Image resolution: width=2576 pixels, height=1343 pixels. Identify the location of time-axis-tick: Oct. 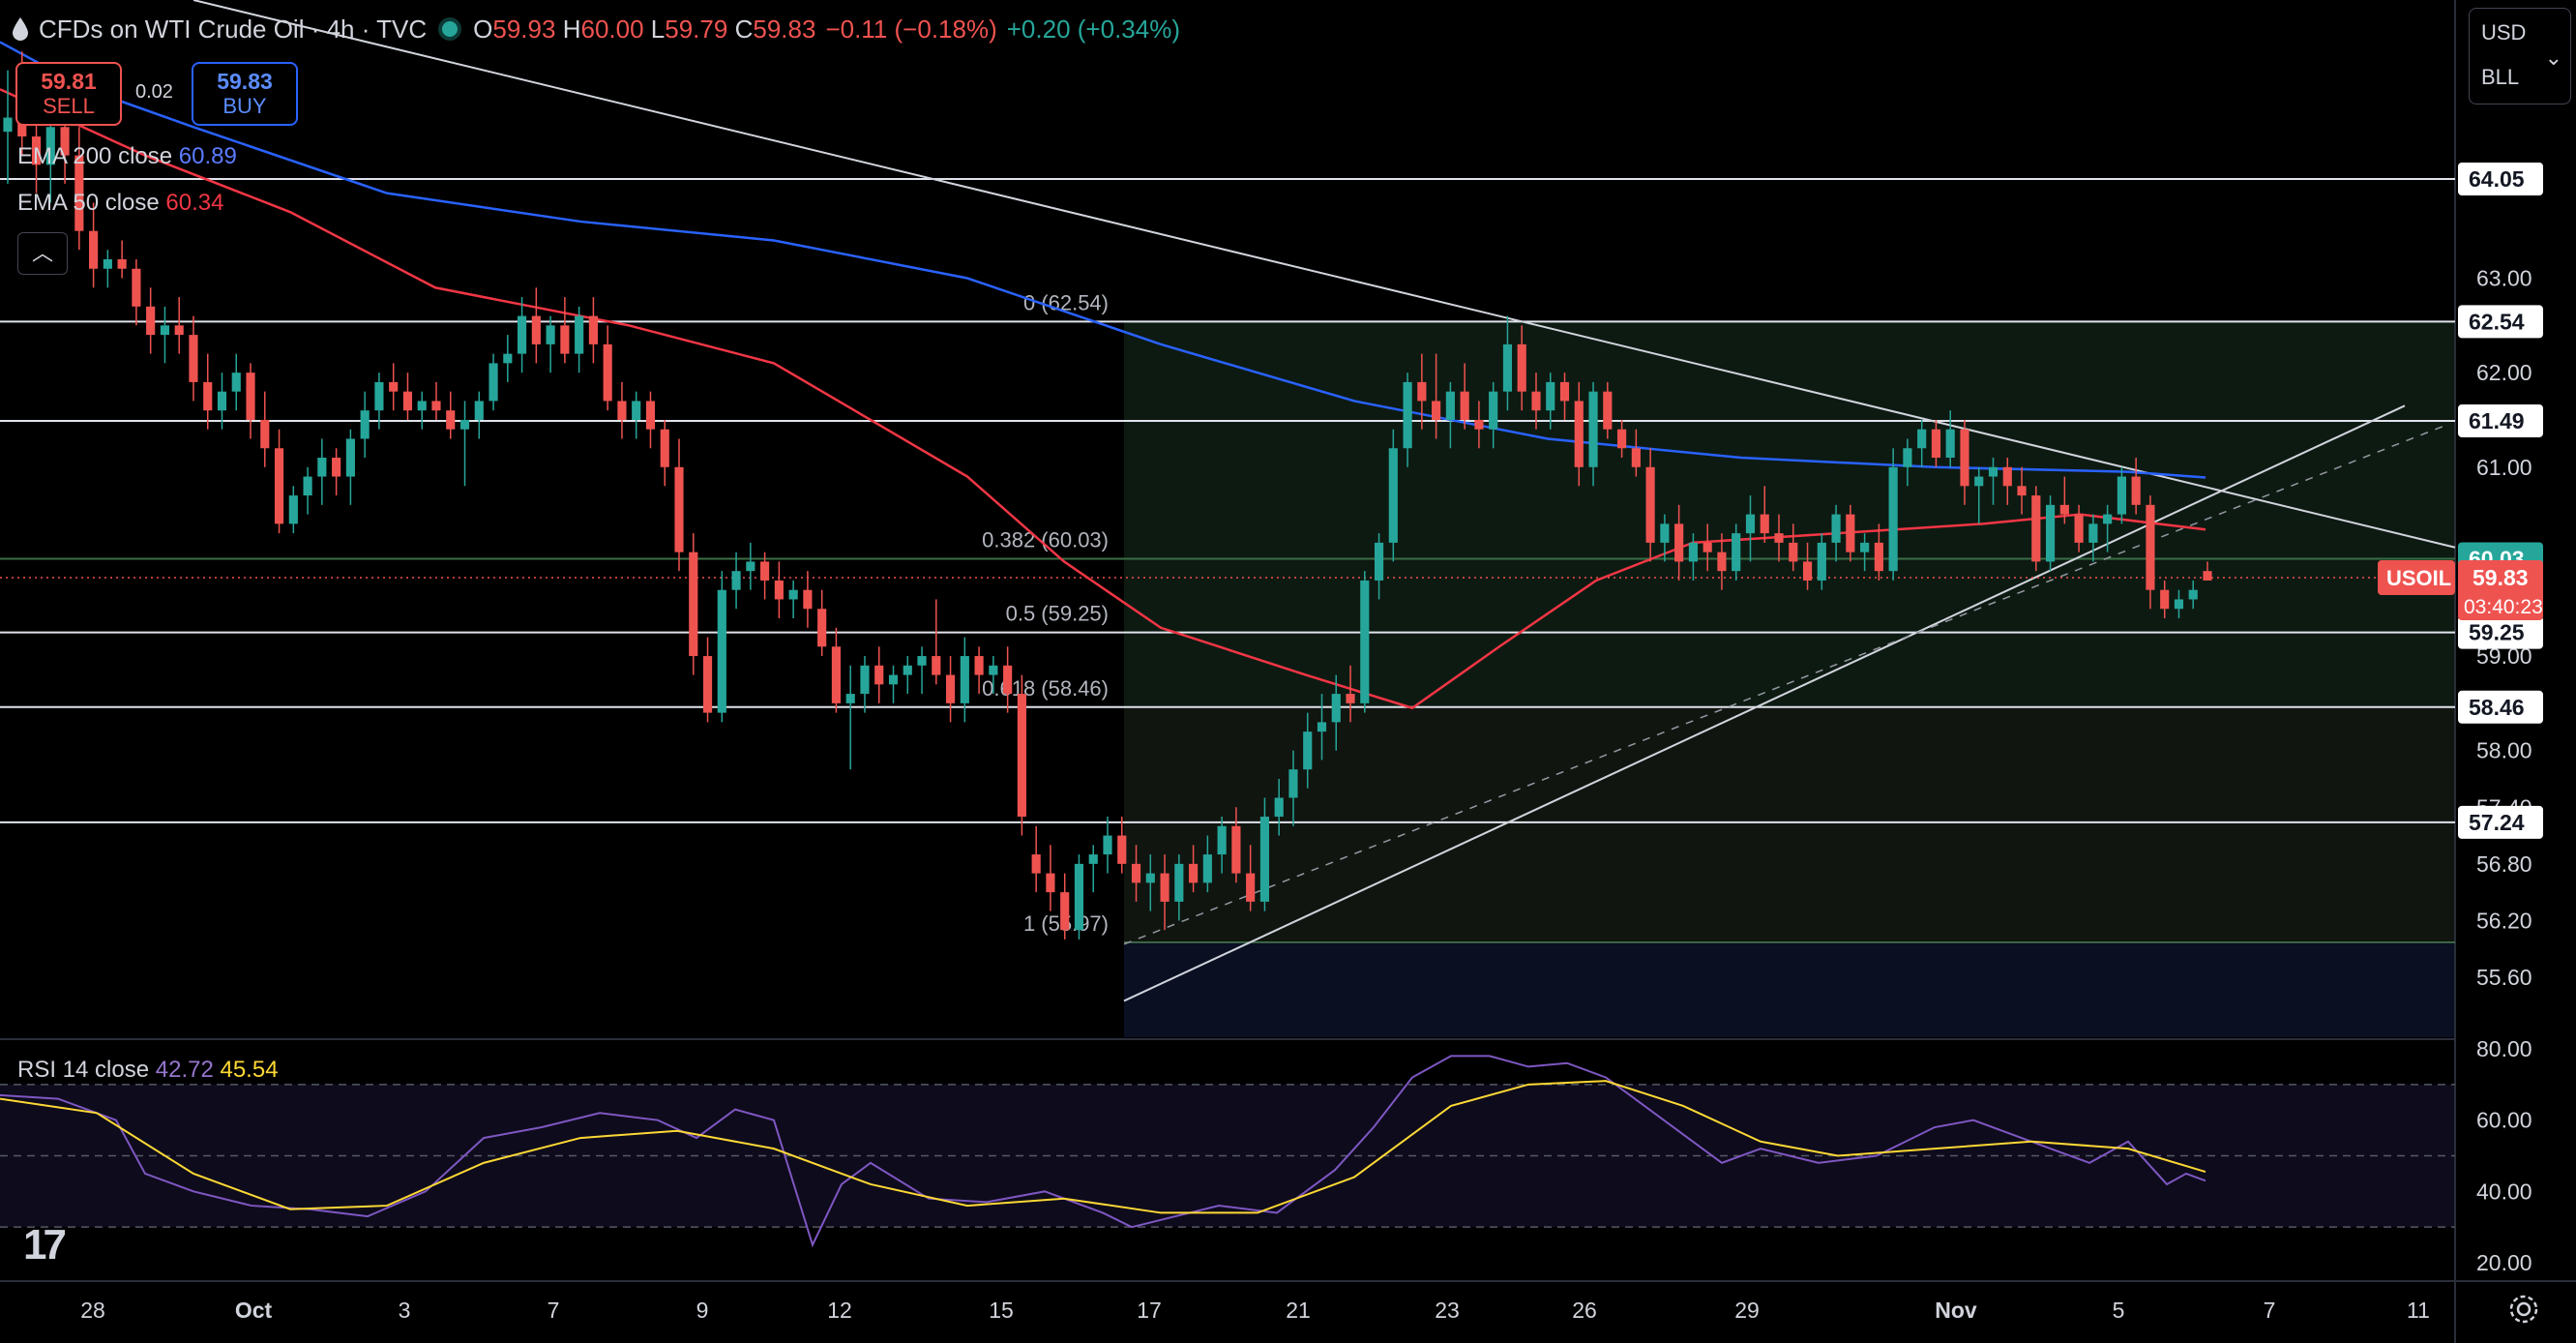
(254, 1311).